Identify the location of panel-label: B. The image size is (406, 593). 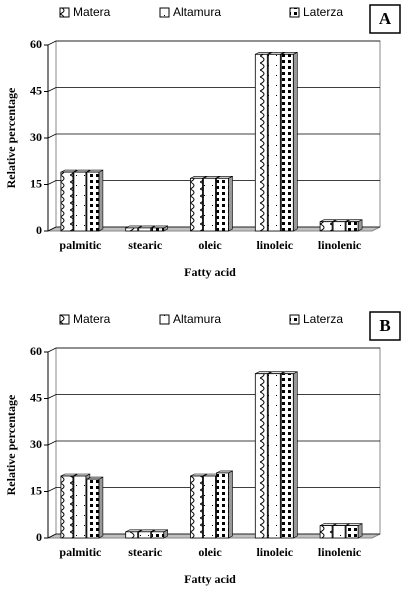
(384, 325).